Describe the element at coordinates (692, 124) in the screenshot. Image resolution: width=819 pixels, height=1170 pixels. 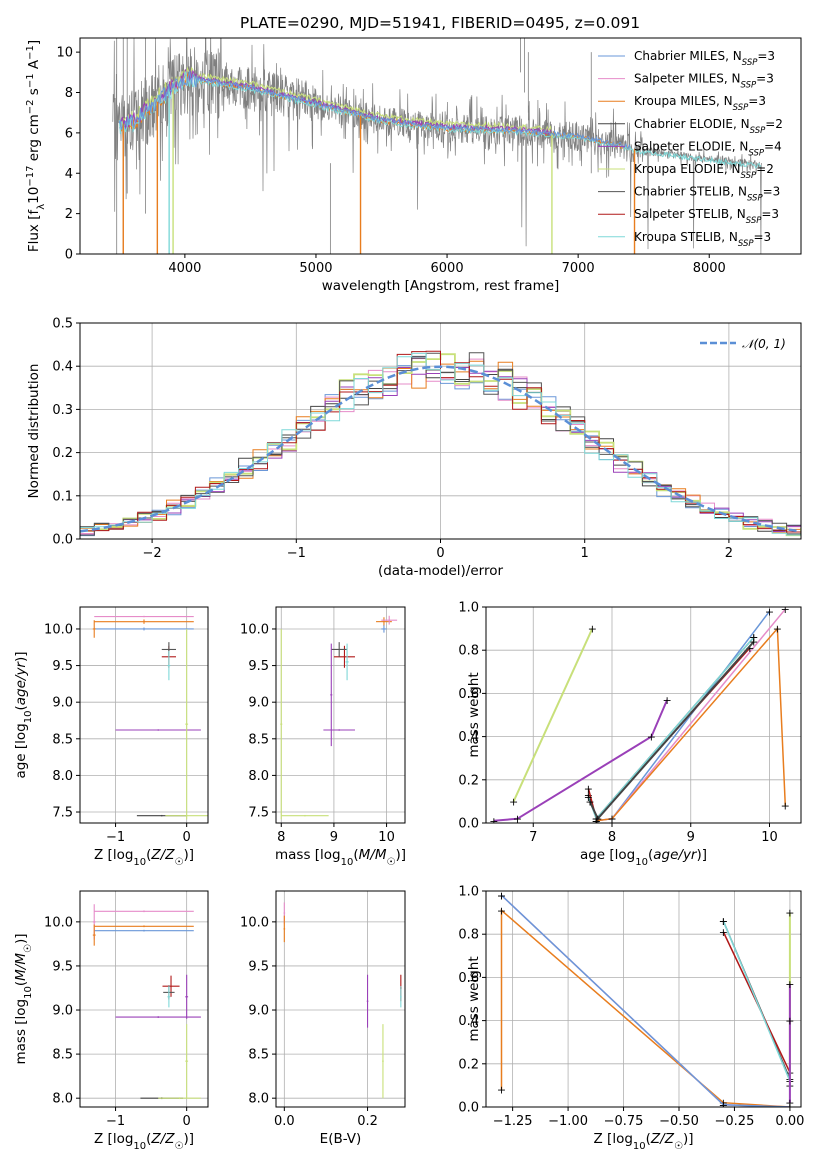
I see `legend-label: Chabrier ELODIE, N` at that location.